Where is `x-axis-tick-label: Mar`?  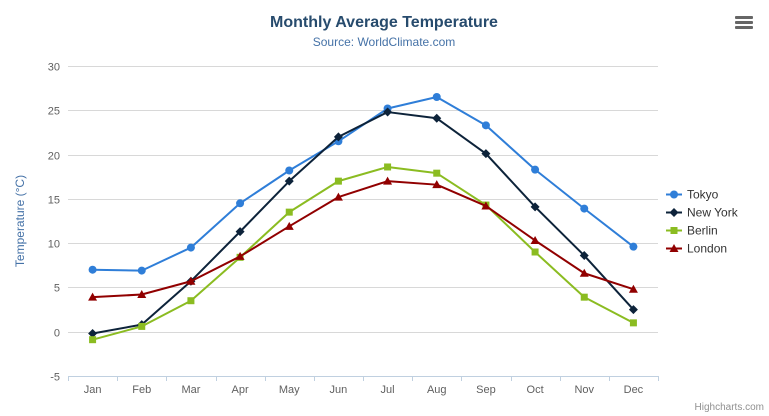
x-axis-tick-label: Mar is located at coordinates (190, 390).